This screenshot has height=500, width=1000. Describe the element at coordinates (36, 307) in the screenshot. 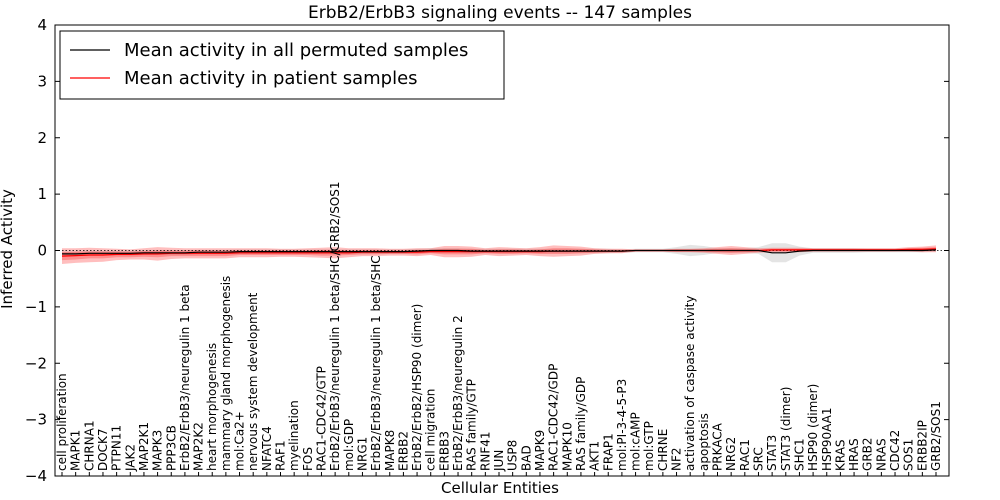

I see `y-tick-label: −1` at that location.